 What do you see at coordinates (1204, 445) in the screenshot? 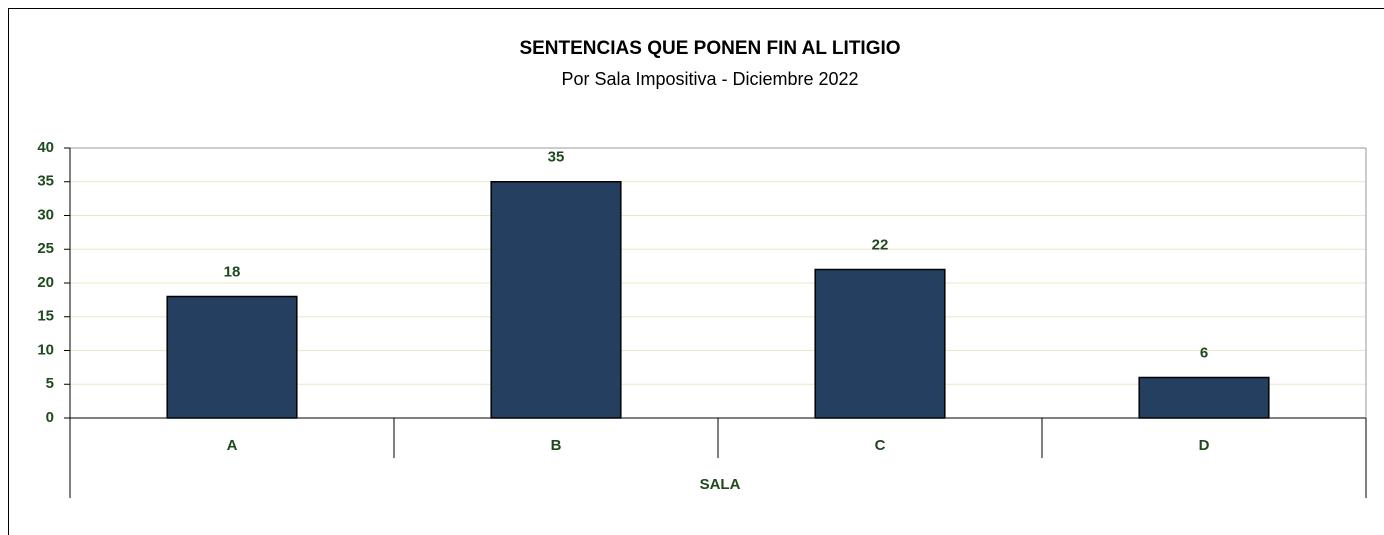
I see `x-tick-label: D` at bounding box center [1204, 445].